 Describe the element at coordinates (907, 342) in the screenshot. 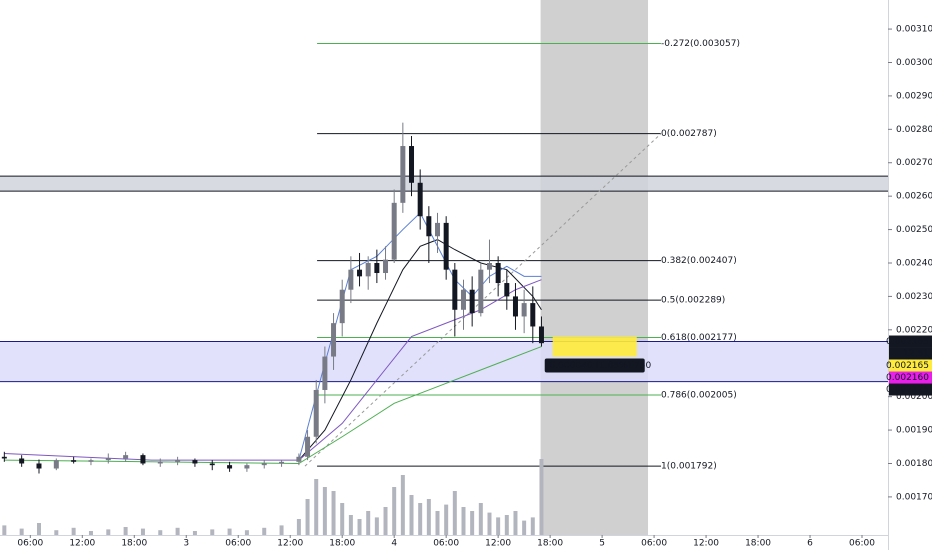

I see `price-badge-label: 0.002165` at that location.